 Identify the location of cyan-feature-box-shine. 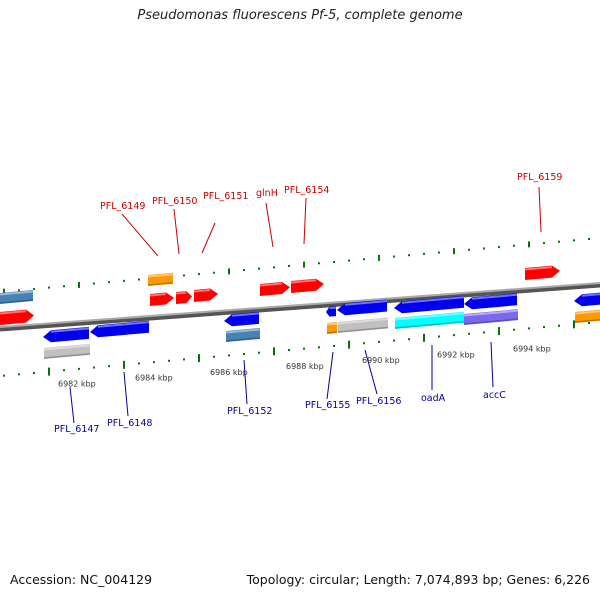
(429, 316).